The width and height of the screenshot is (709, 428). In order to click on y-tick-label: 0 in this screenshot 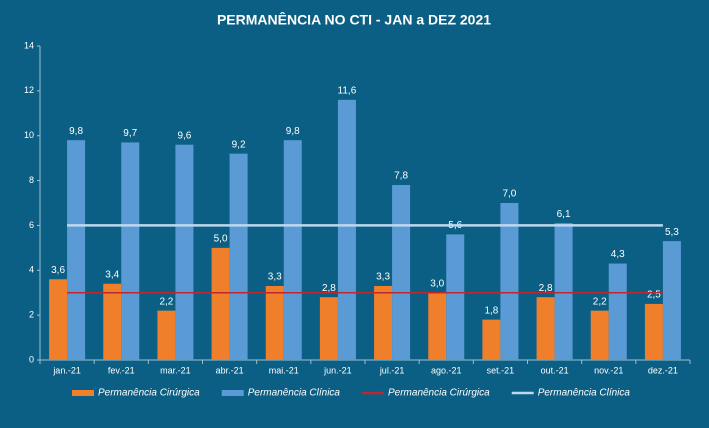, I will do `click(31, 359)`.